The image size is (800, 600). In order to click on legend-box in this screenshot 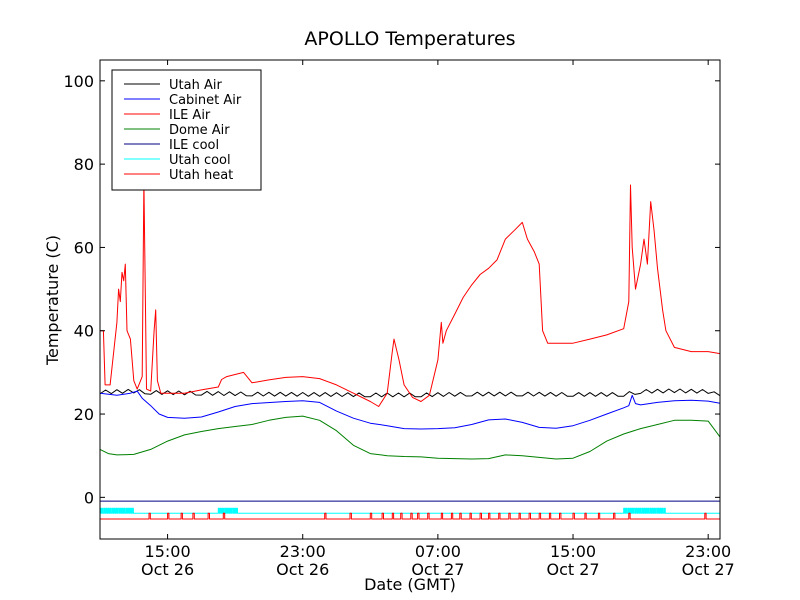, I will do `click(186, 130)`.